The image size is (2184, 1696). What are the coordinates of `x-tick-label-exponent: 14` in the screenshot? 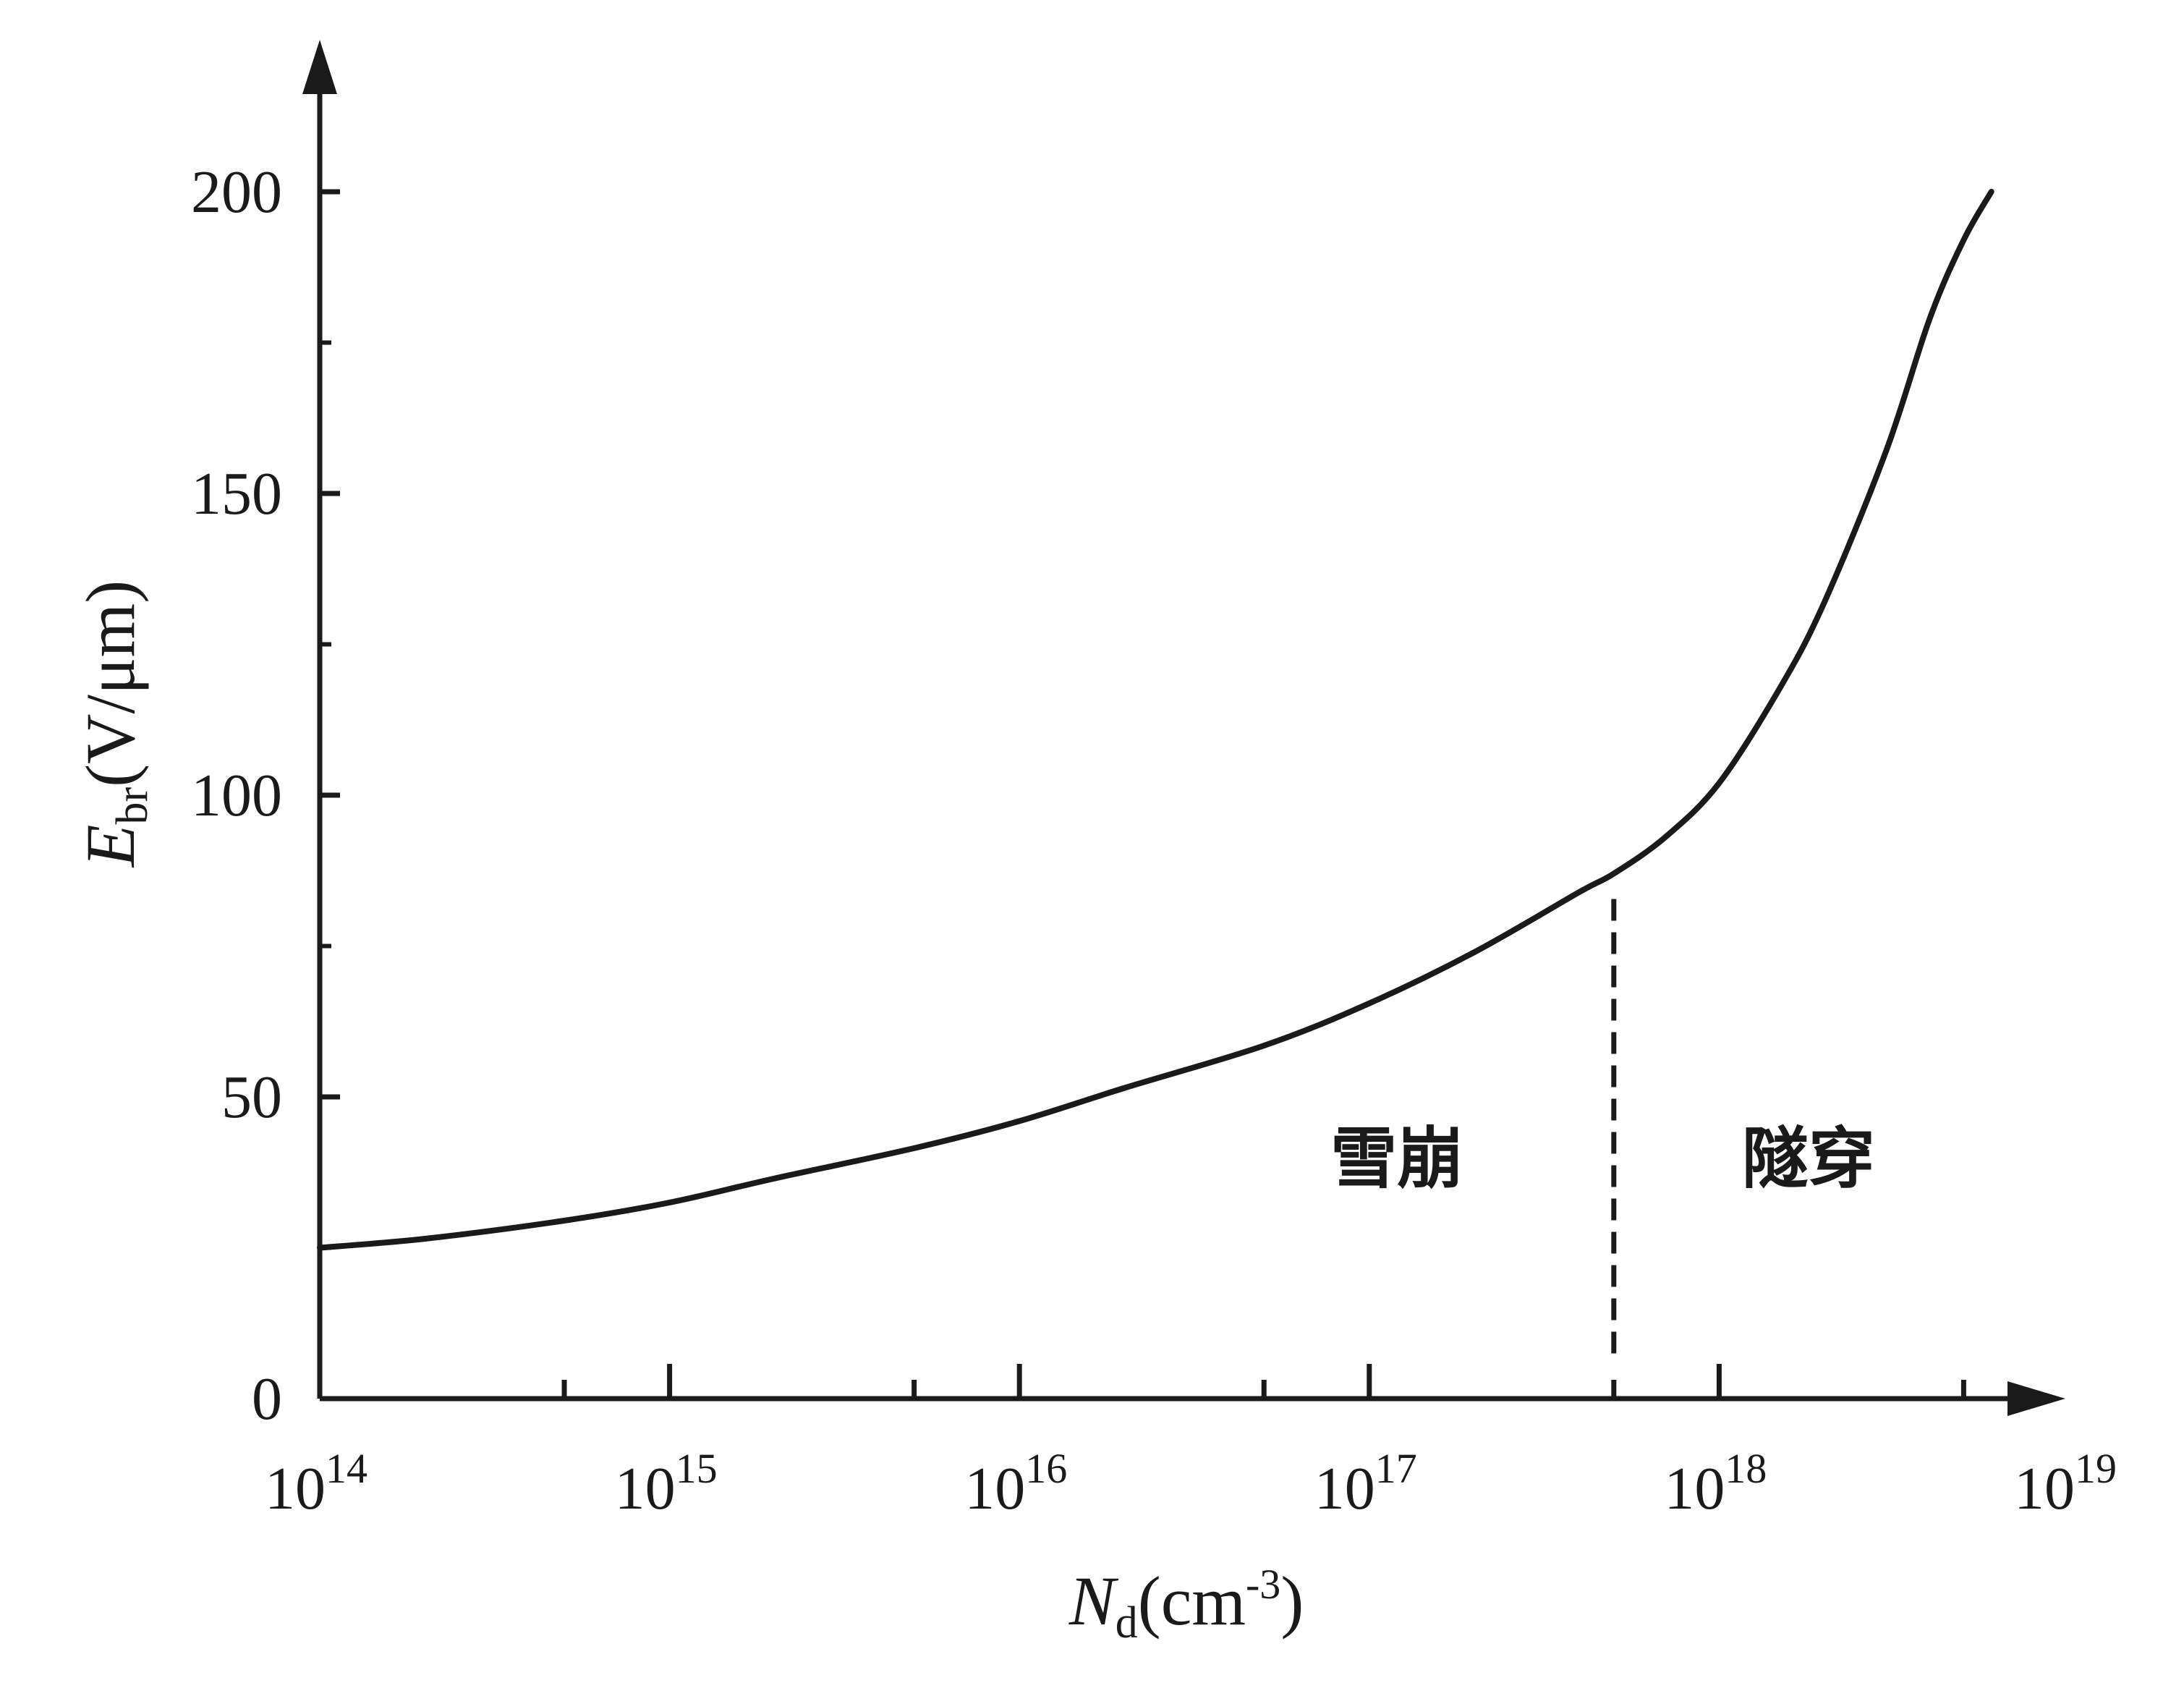 It's located at (346, 1468).